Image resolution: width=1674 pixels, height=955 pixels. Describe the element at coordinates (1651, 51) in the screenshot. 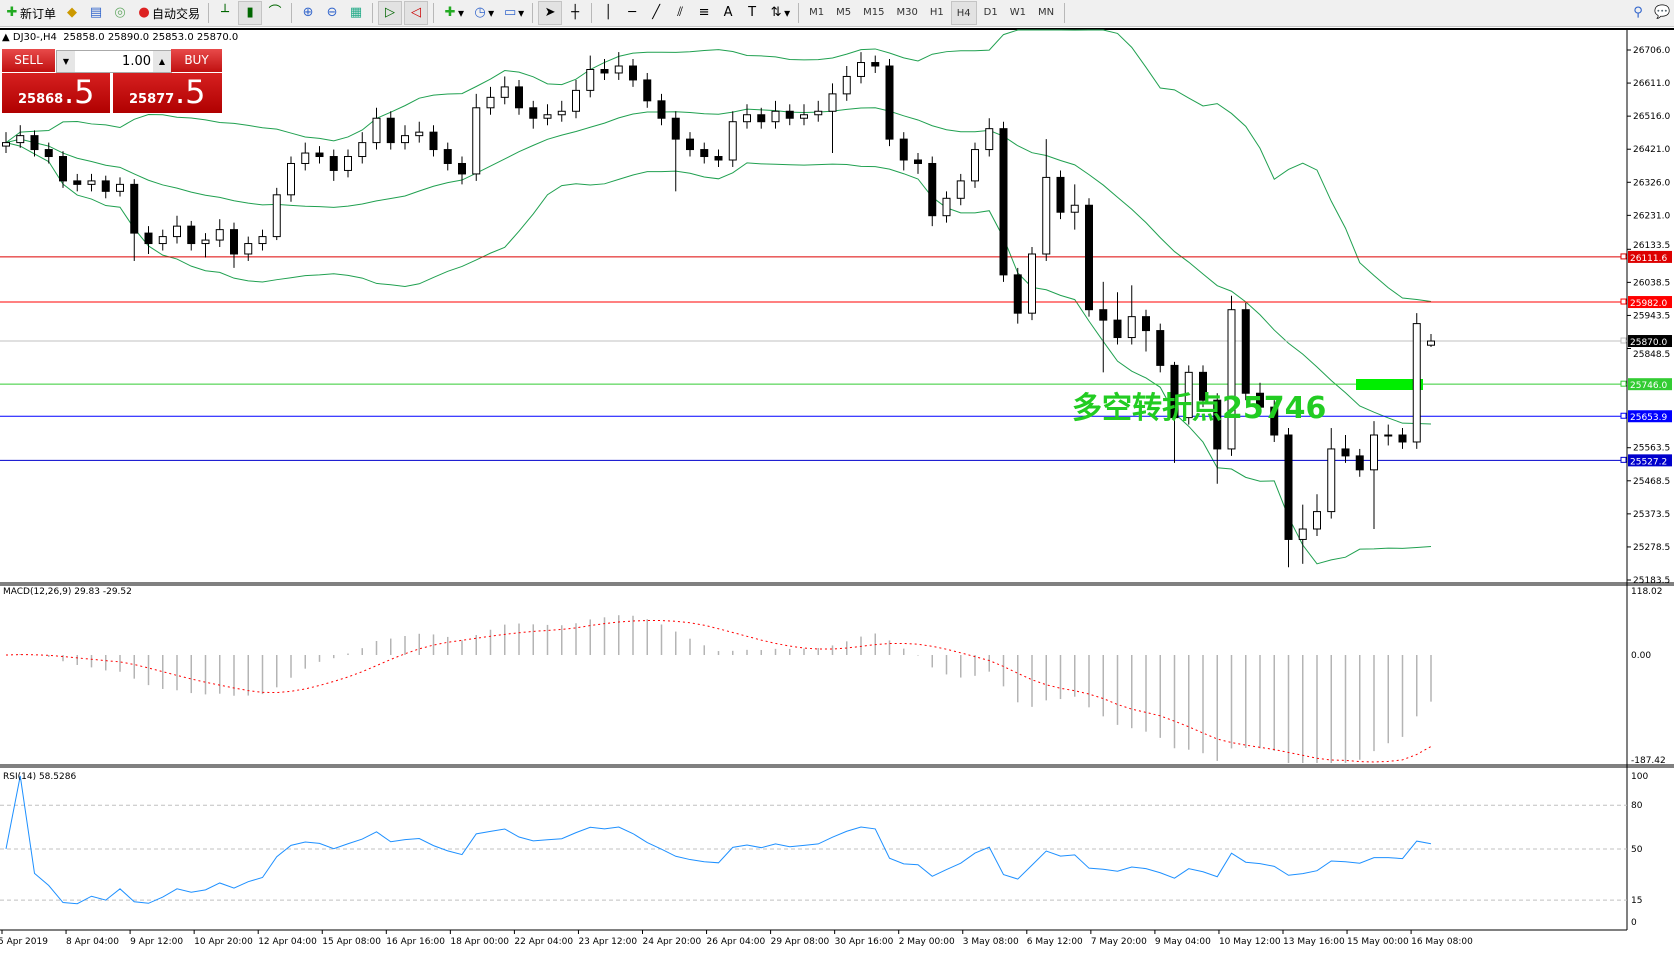

I see `price-tick-label: 26706.0` at that location.